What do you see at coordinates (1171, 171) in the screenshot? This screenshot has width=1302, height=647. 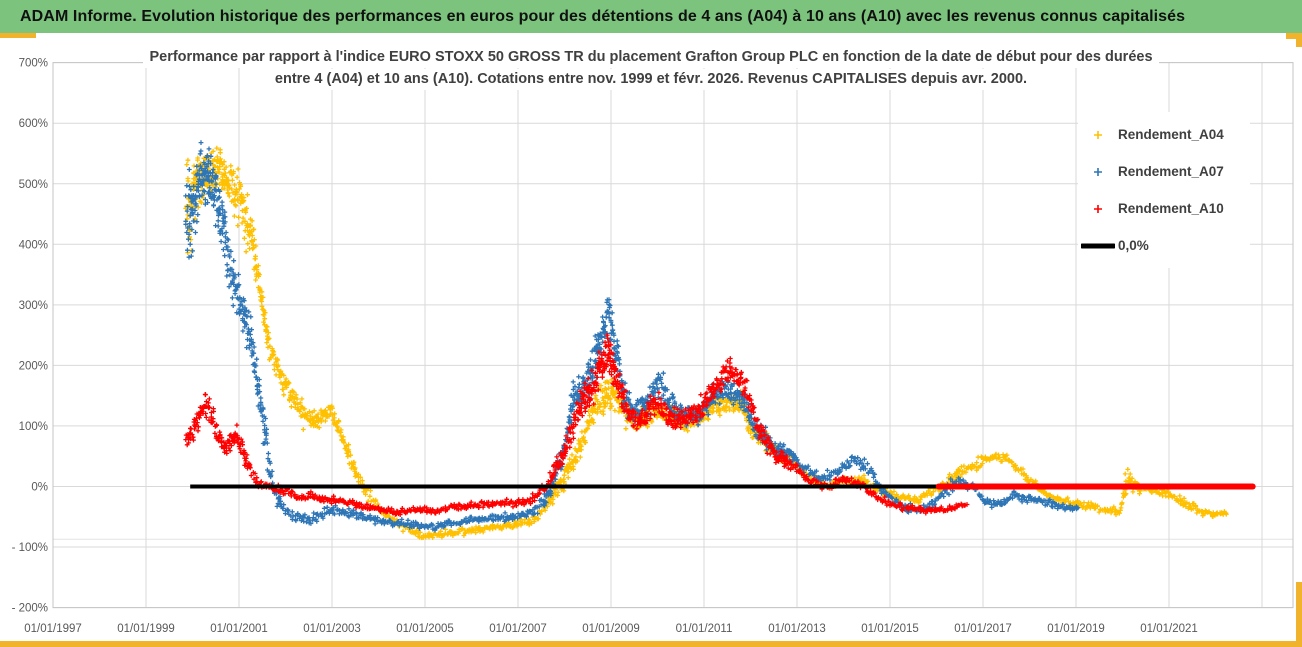 I see `legend-label: Rendement_A07` at bounding box center [1171, 171].